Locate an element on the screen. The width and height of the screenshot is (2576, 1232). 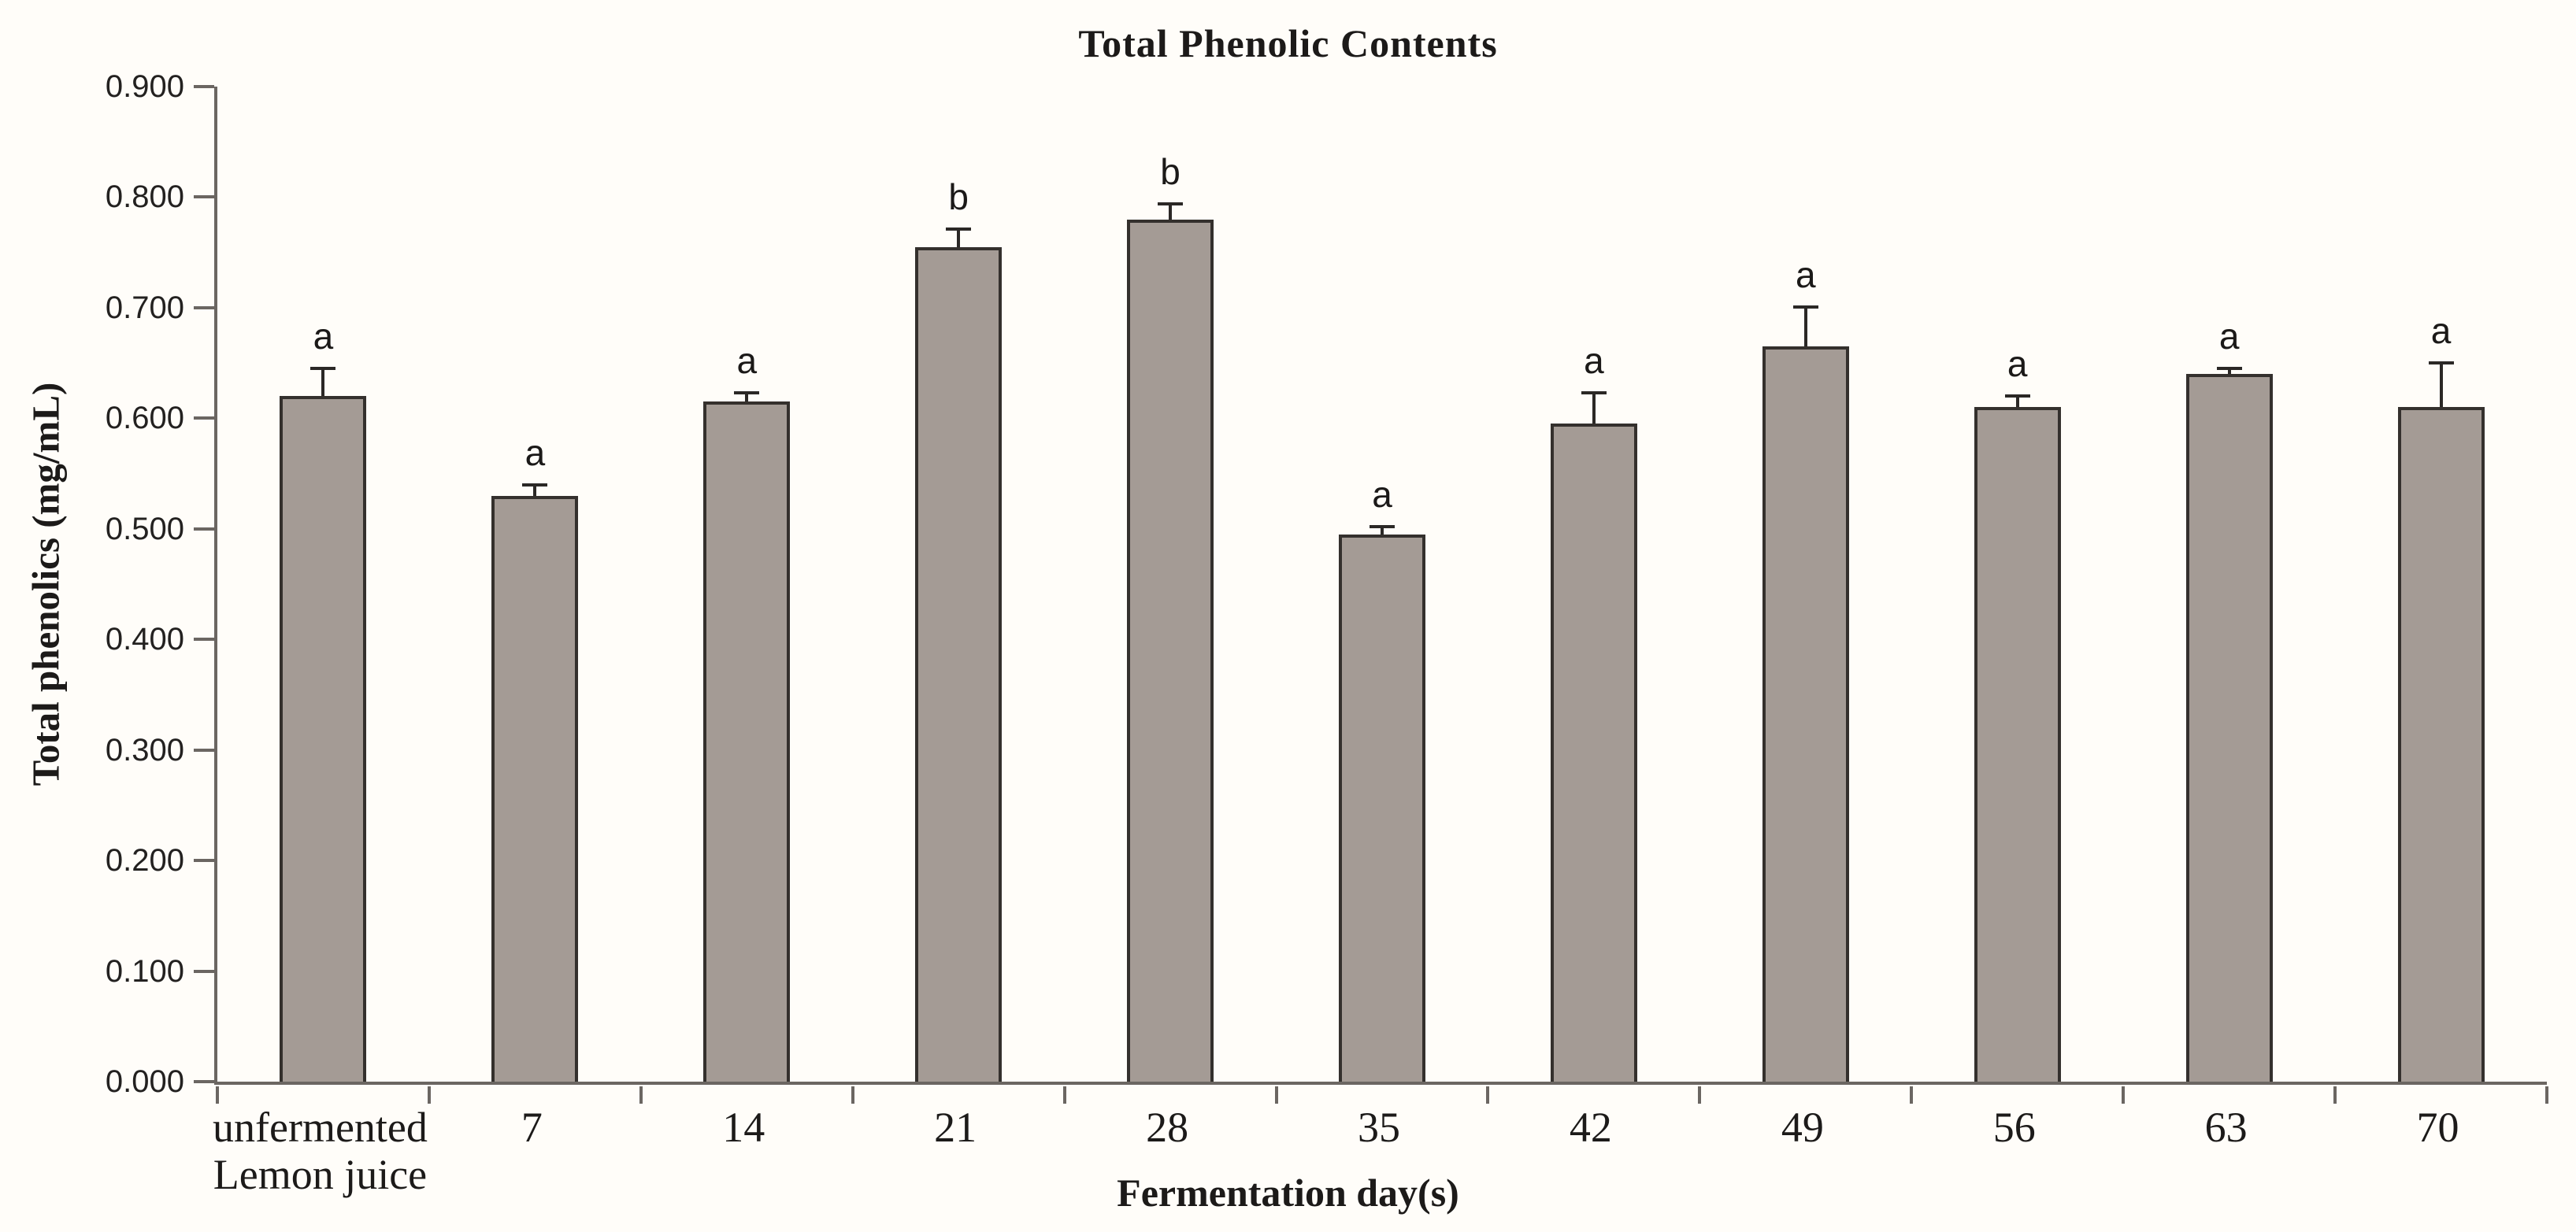
x-category-label: 28 is located at coordinates (1167, 1127).